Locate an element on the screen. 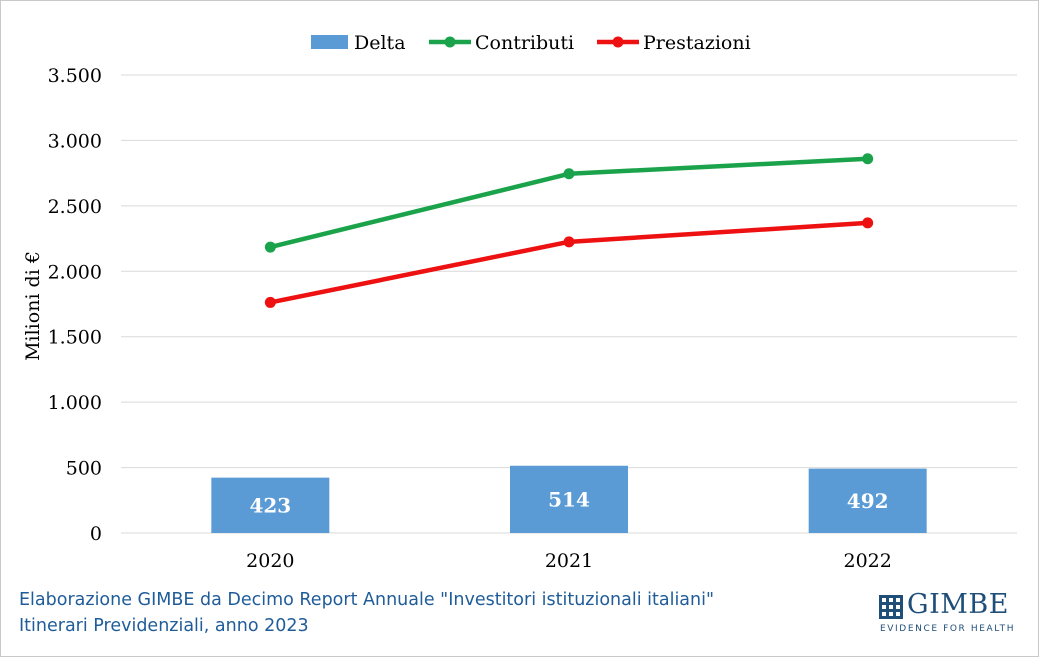 Image resolution: width=1039 pixels, height=657 pixels. legend-item-prestazioni: Prestazioni is located at coordinates (674, 43).